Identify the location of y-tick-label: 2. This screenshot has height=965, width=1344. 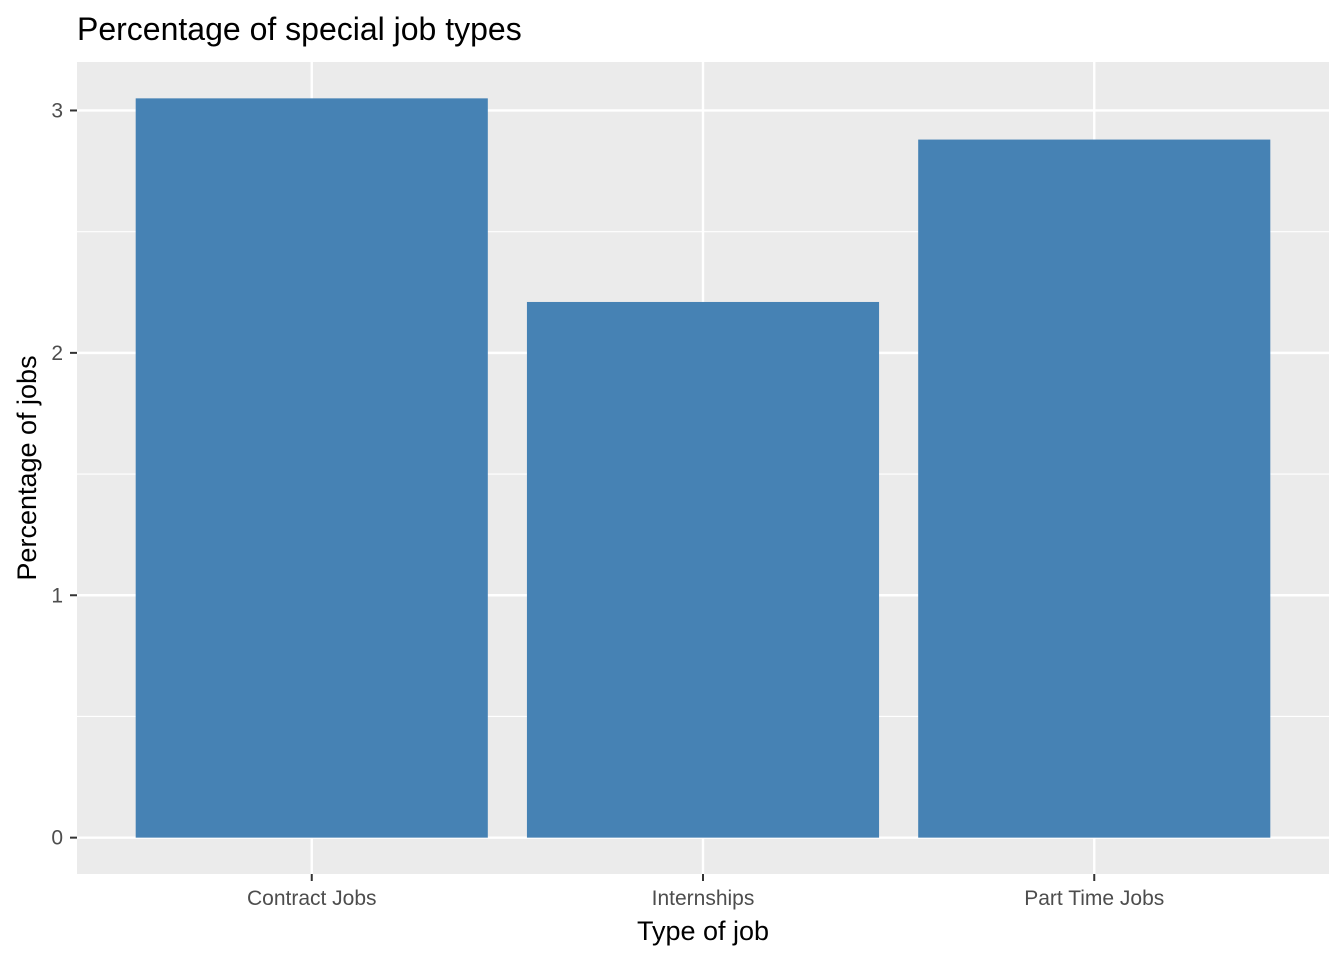
(57, 353).